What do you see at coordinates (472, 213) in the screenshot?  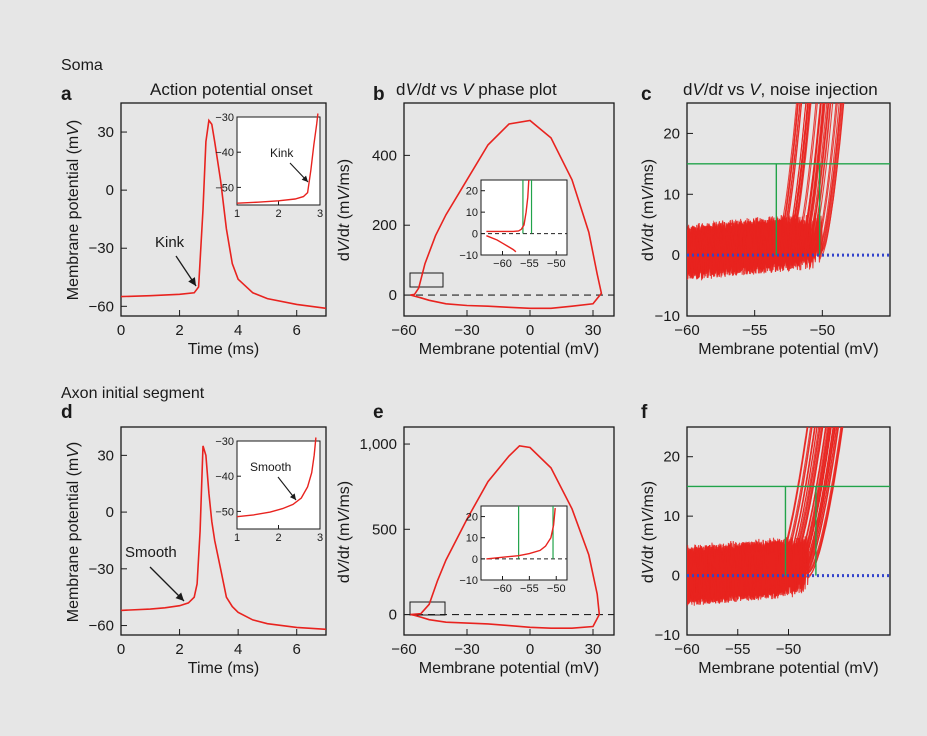 I see `inset-y-tick-label: 10` at bounding box center [472, 213].